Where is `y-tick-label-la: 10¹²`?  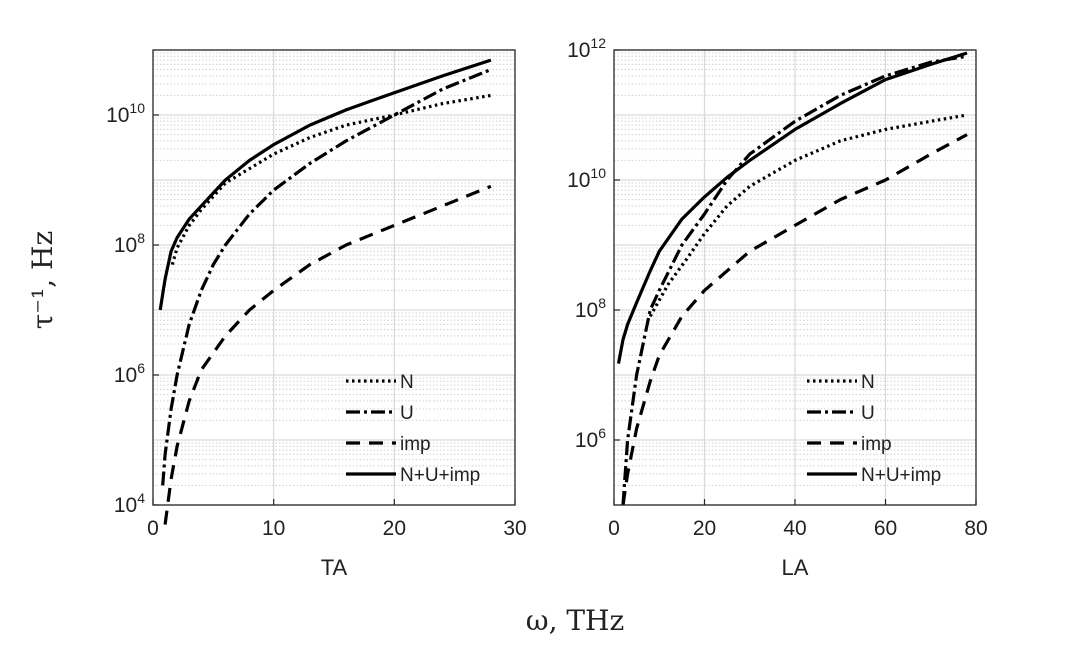
y-tick-label-la: 10¹² is located at coordinates (586, 48).